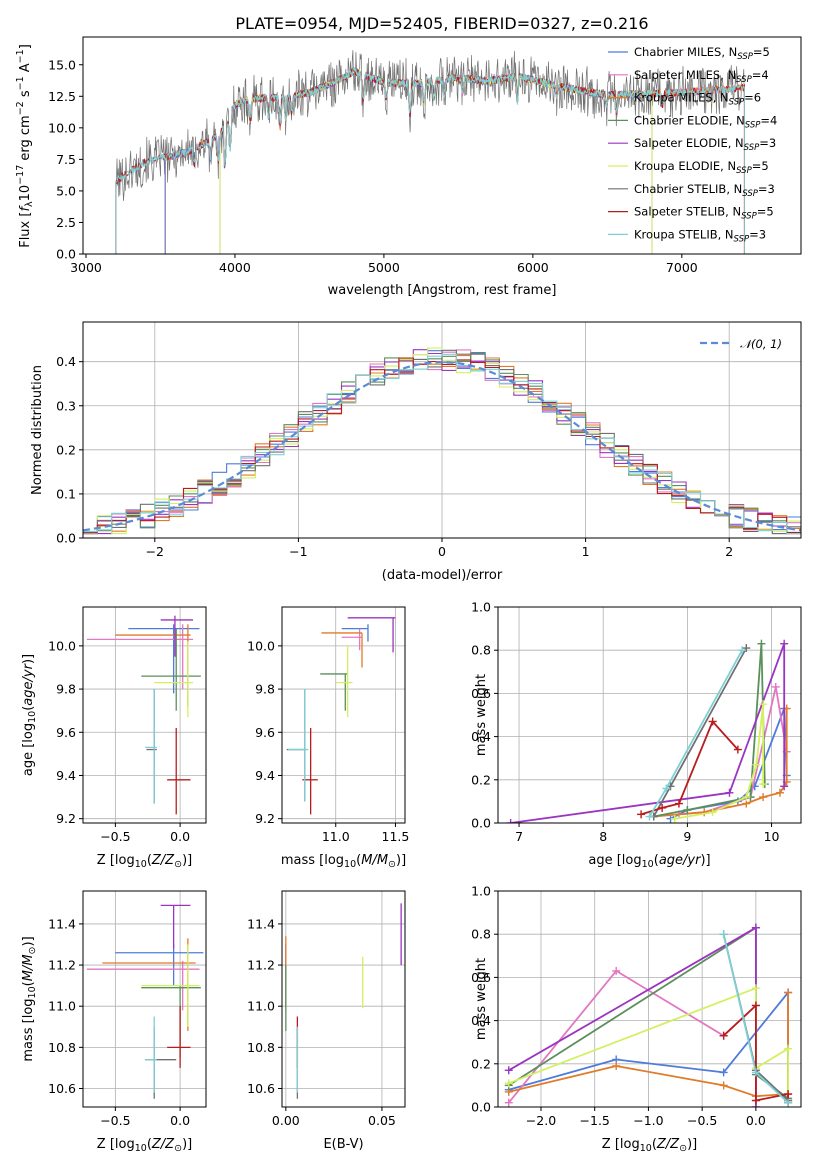  What do you see at coordinates (29, 715) in the screenshot?
I see `y-axis-label: age [log10(age/yr)]` at bounding box center [29, 715].